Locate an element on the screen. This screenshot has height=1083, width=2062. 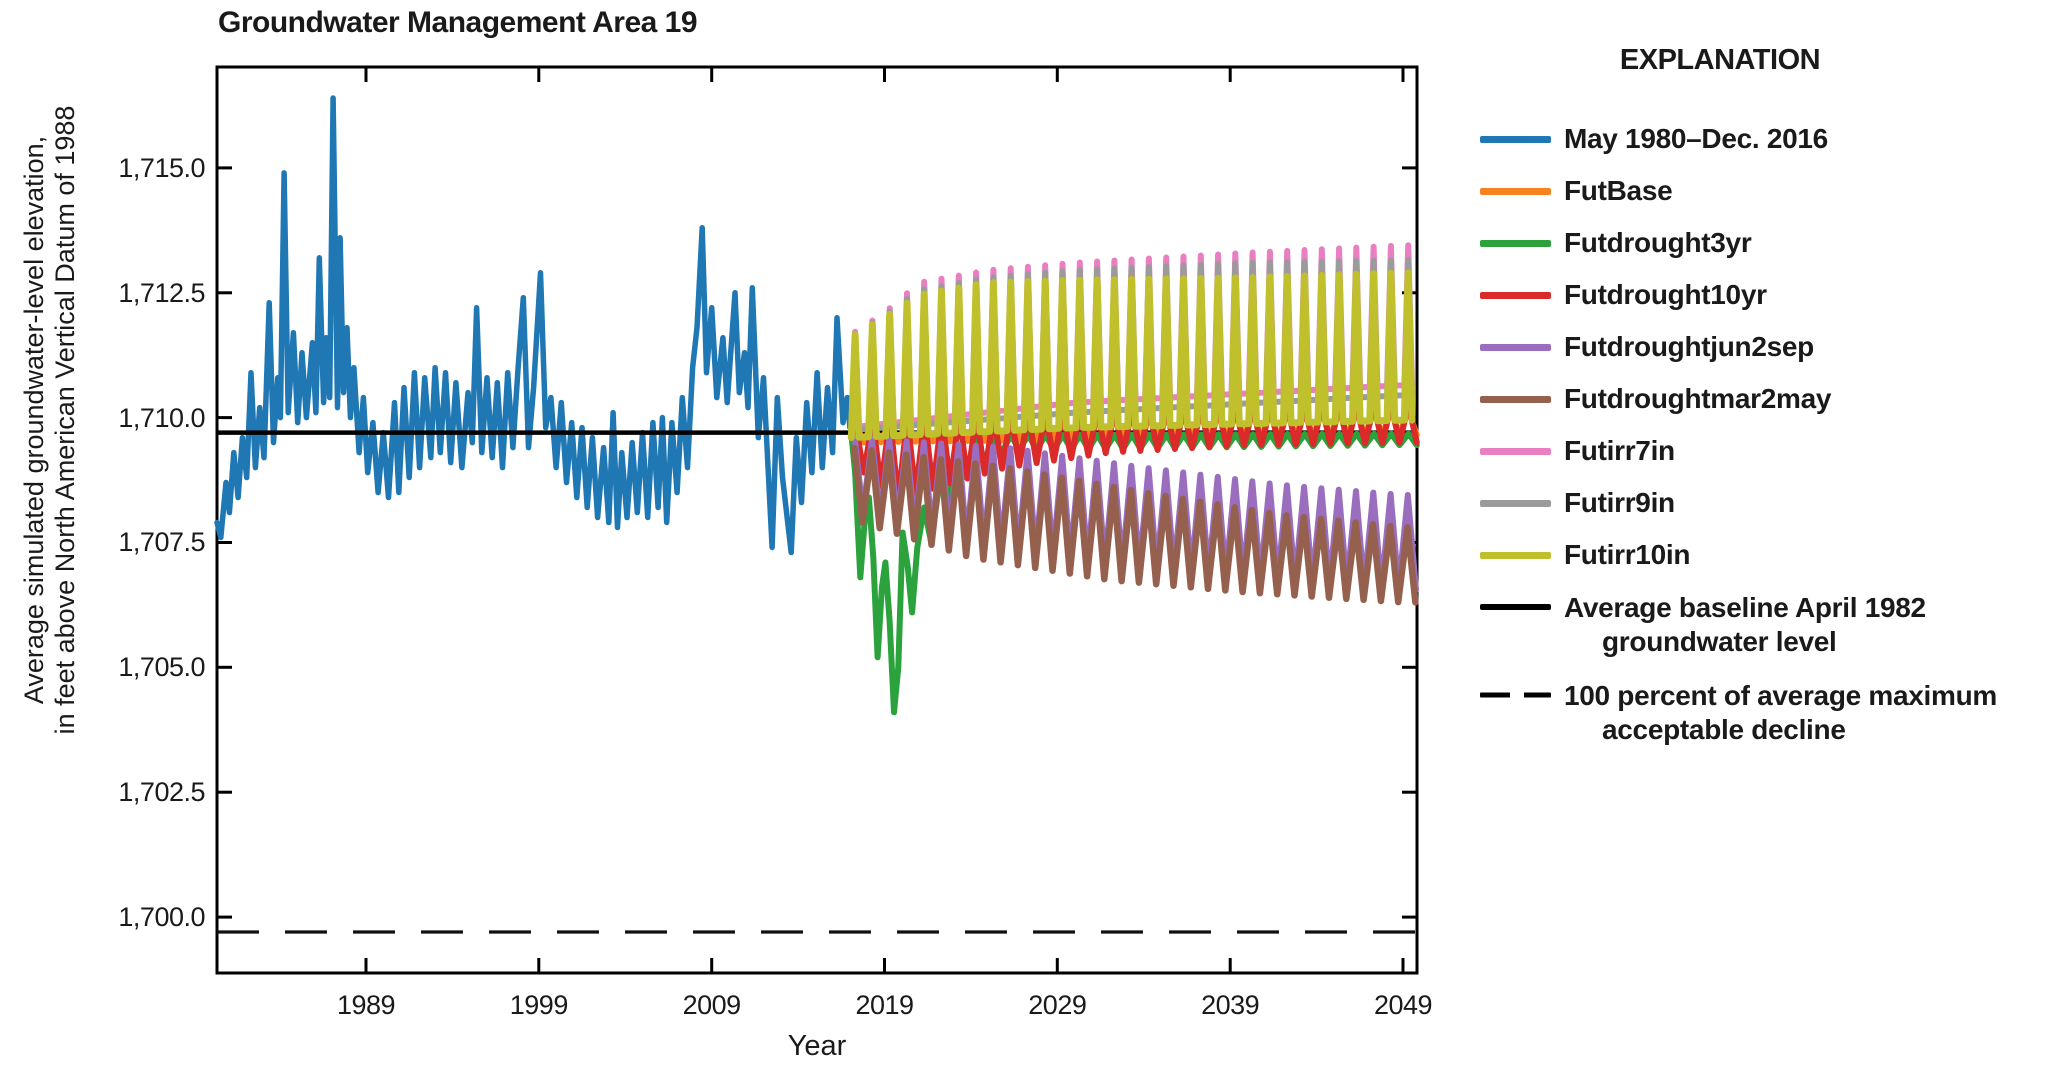
legend-item: Futdrought10yr is located at coordinates (1760, 295).